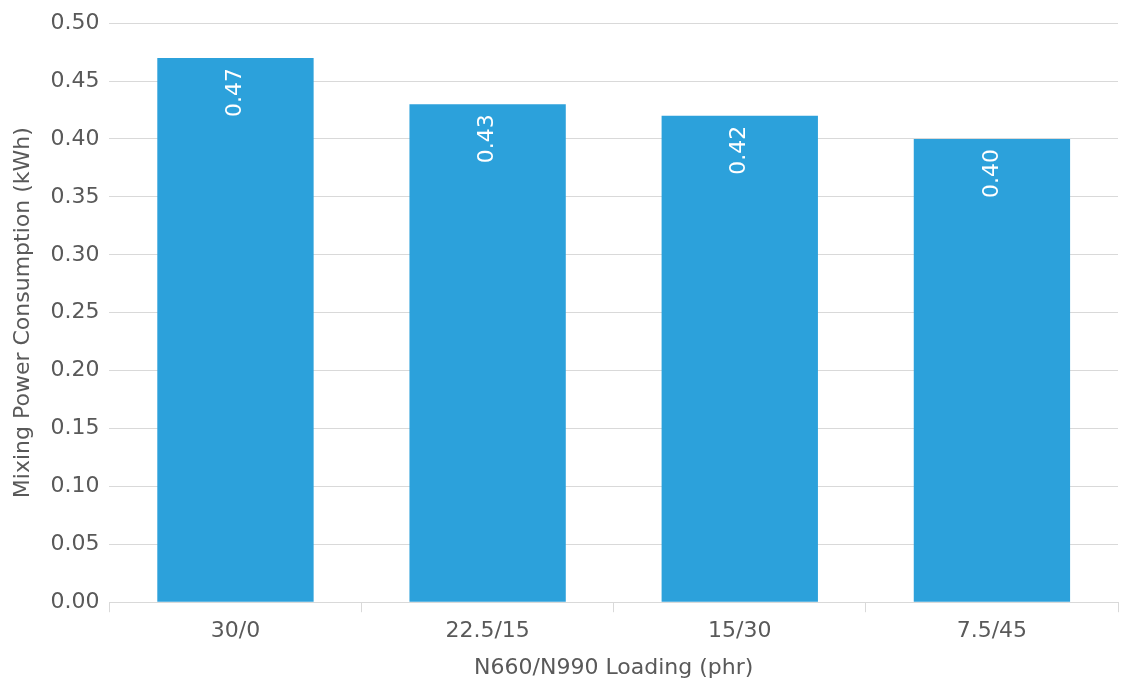 Image resolution: width=1124 pixels, height=689 pixels. Describe the element at coordinates (75, 21) in the screenshot. I see `y-tick-label: 0.50` at that location.